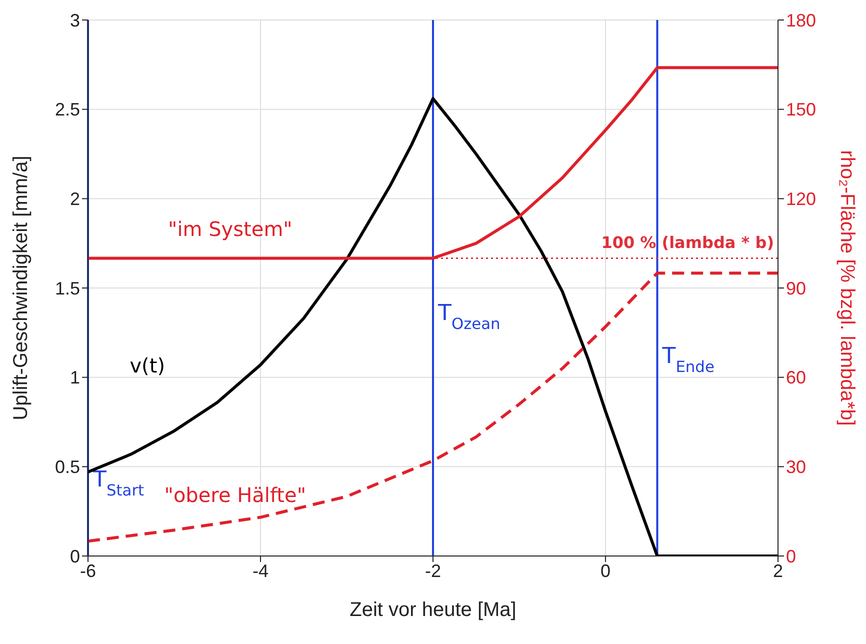 The width and height of the screenshot is (866, 644). I want to click on y2-tick-label: 90, so click(796, 288).